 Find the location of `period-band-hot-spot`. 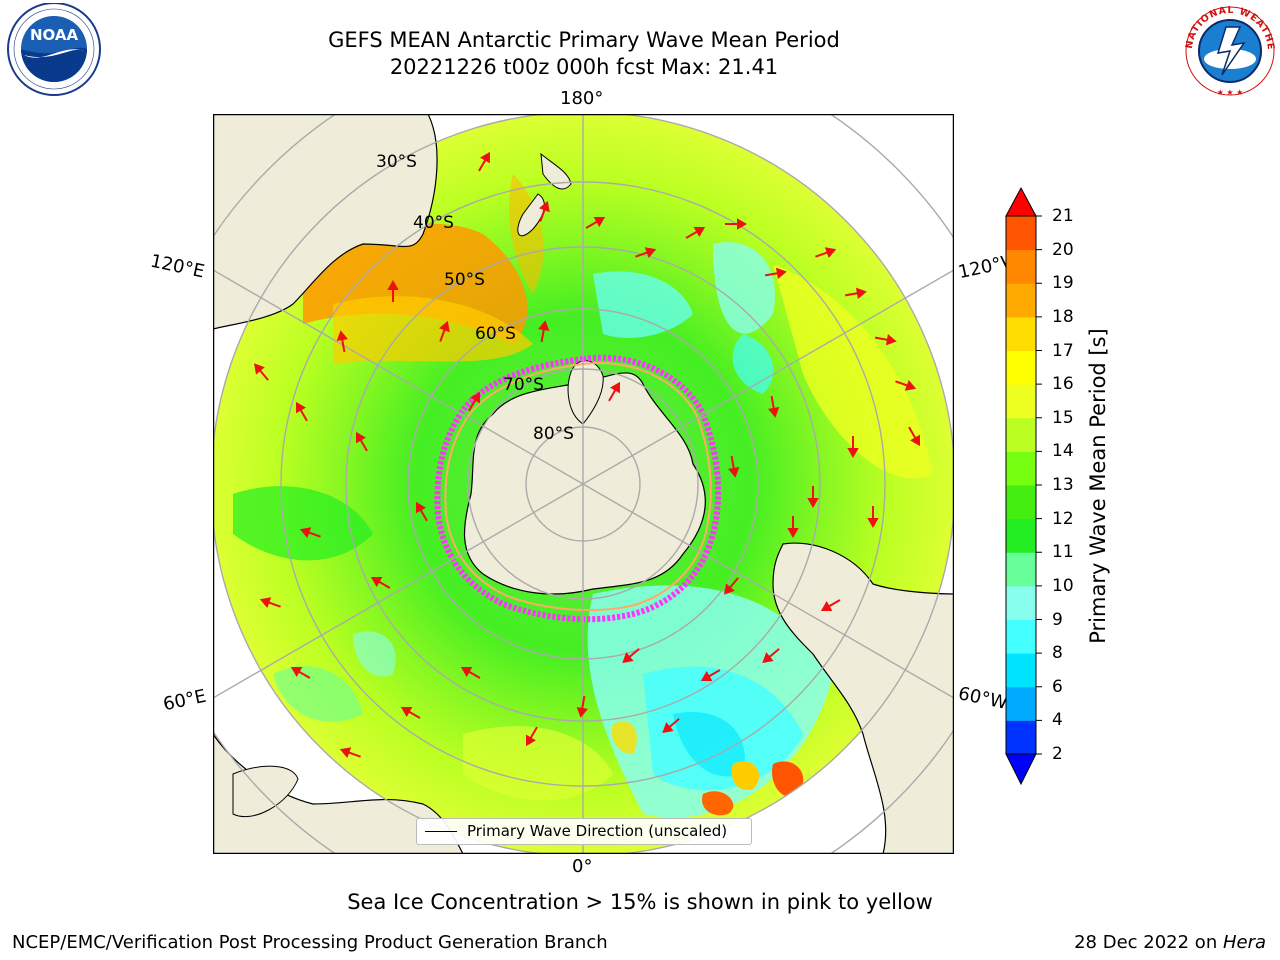

period-band-hot-spot is located at coordinates (788, 779).